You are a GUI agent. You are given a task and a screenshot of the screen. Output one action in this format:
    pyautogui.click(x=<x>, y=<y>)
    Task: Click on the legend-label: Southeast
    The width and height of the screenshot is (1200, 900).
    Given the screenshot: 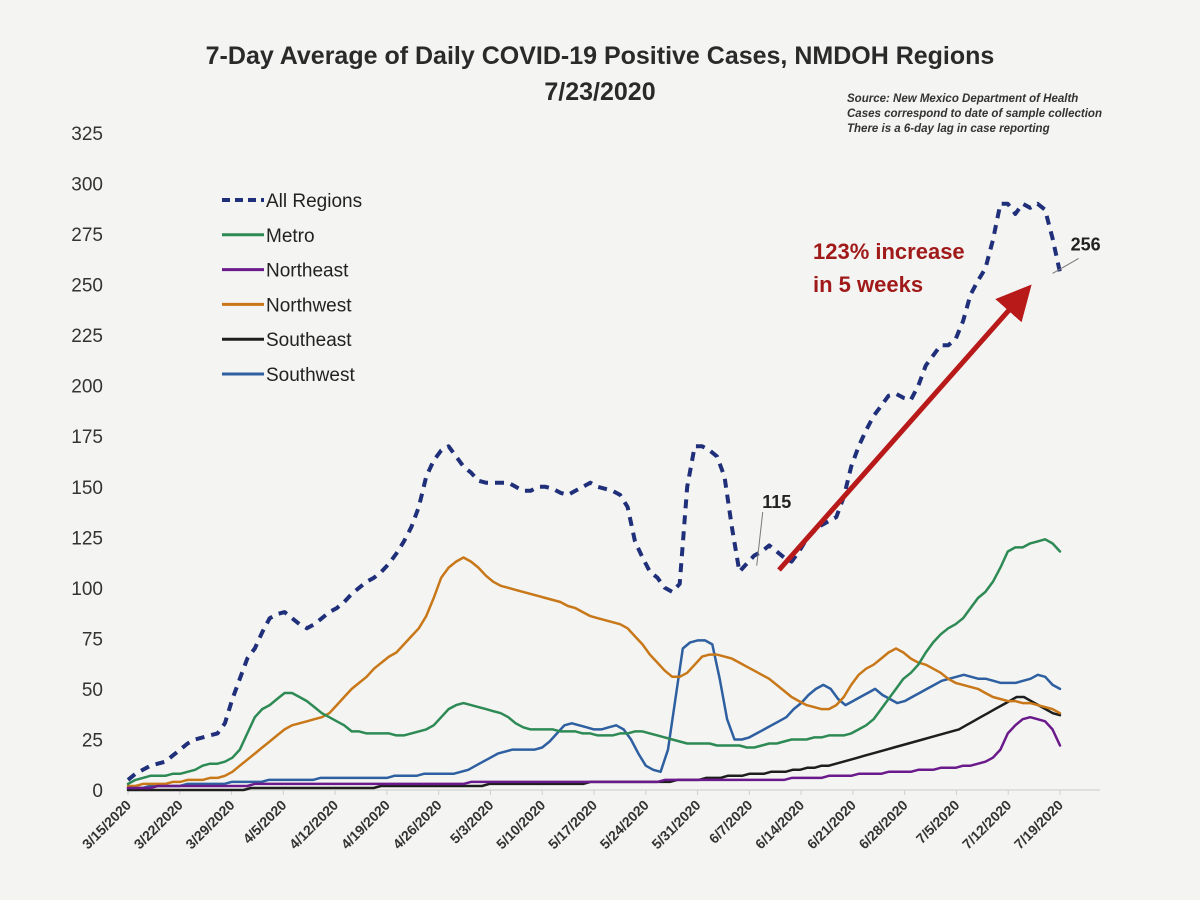 What is the action you would take?
    pyautogui.click(x=309, y=340)
    